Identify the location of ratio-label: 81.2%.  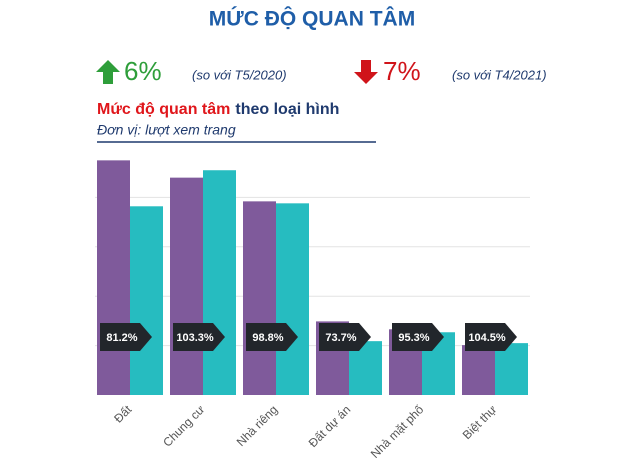
(121, 338).